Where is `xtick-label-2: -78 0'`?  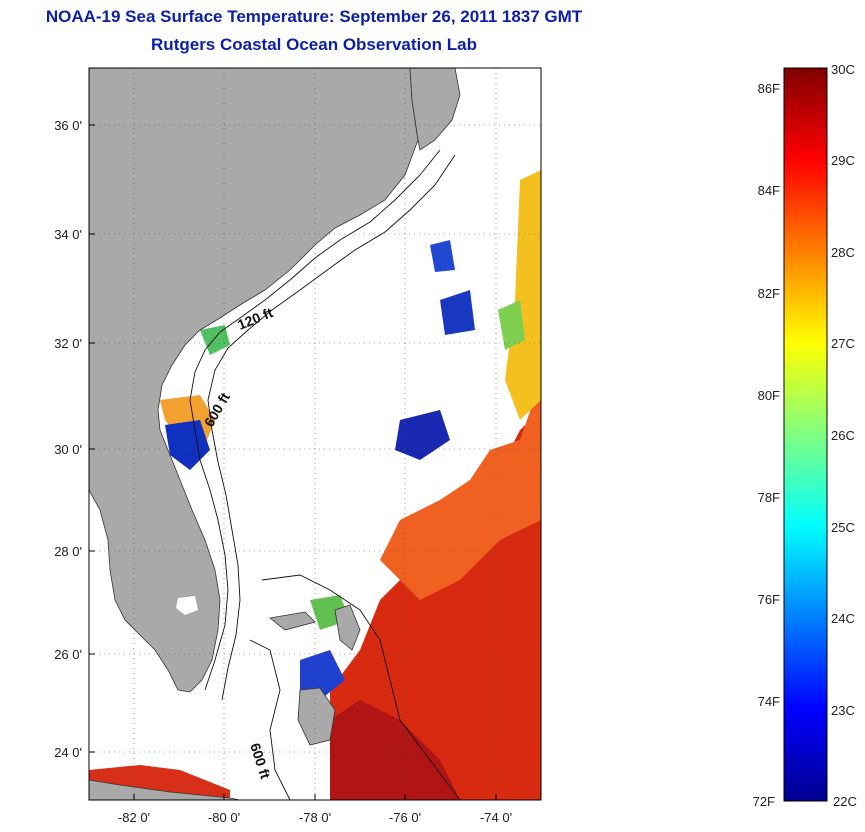 xtick-label-2: -78 0' is located at coordinates (315, 817).